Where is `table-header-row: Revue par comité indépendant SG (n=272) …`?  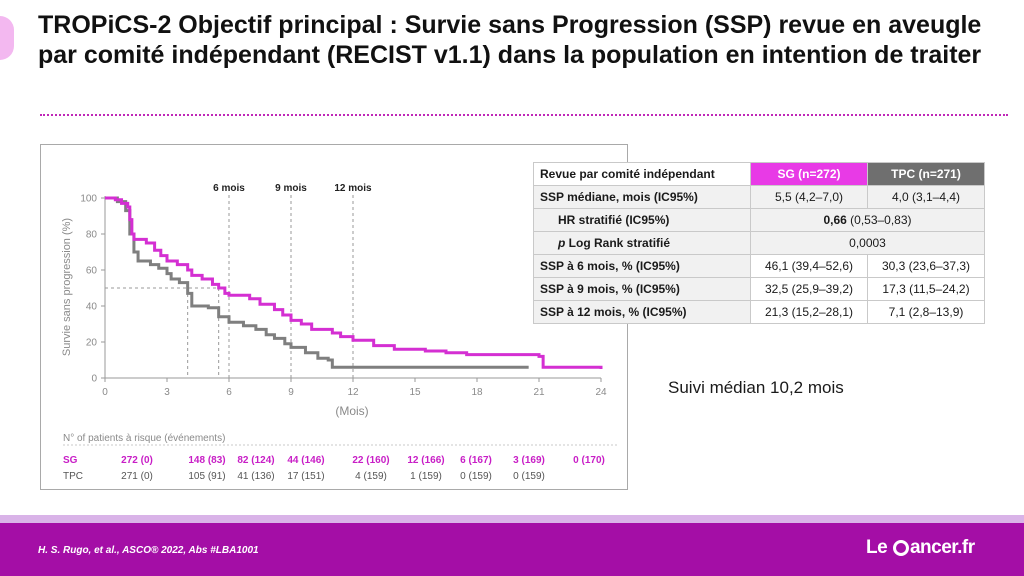
table-header-row: Revue par comité indépendant SG (n=272) … is located at coordinates (759, 174).